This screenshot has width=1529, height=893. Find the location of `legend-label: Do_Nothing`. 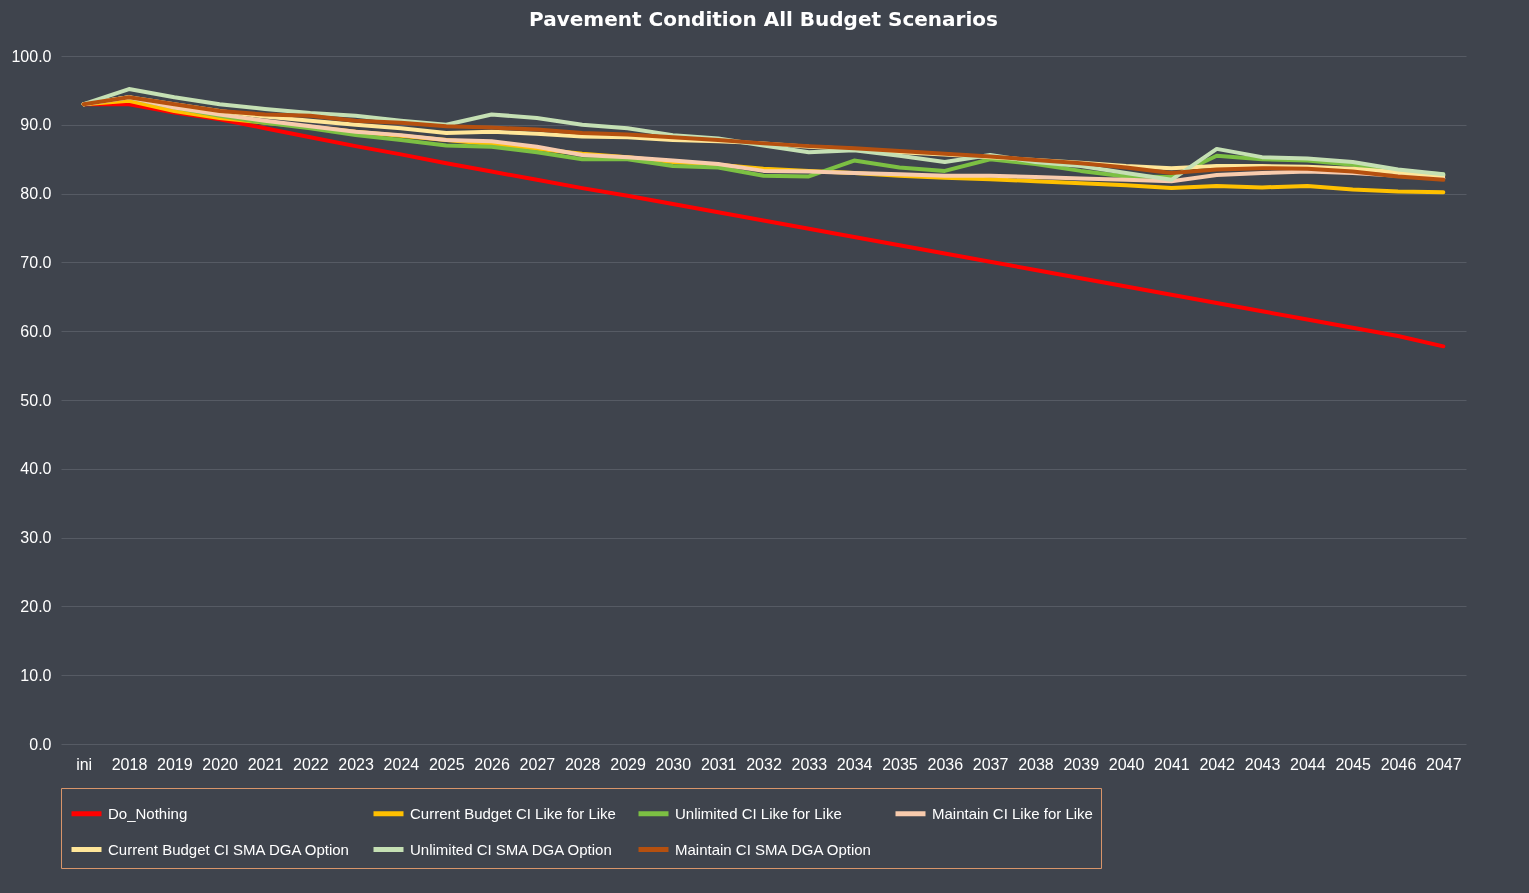

legend-label: Do_Nothing is located at coordinates (148, 813).